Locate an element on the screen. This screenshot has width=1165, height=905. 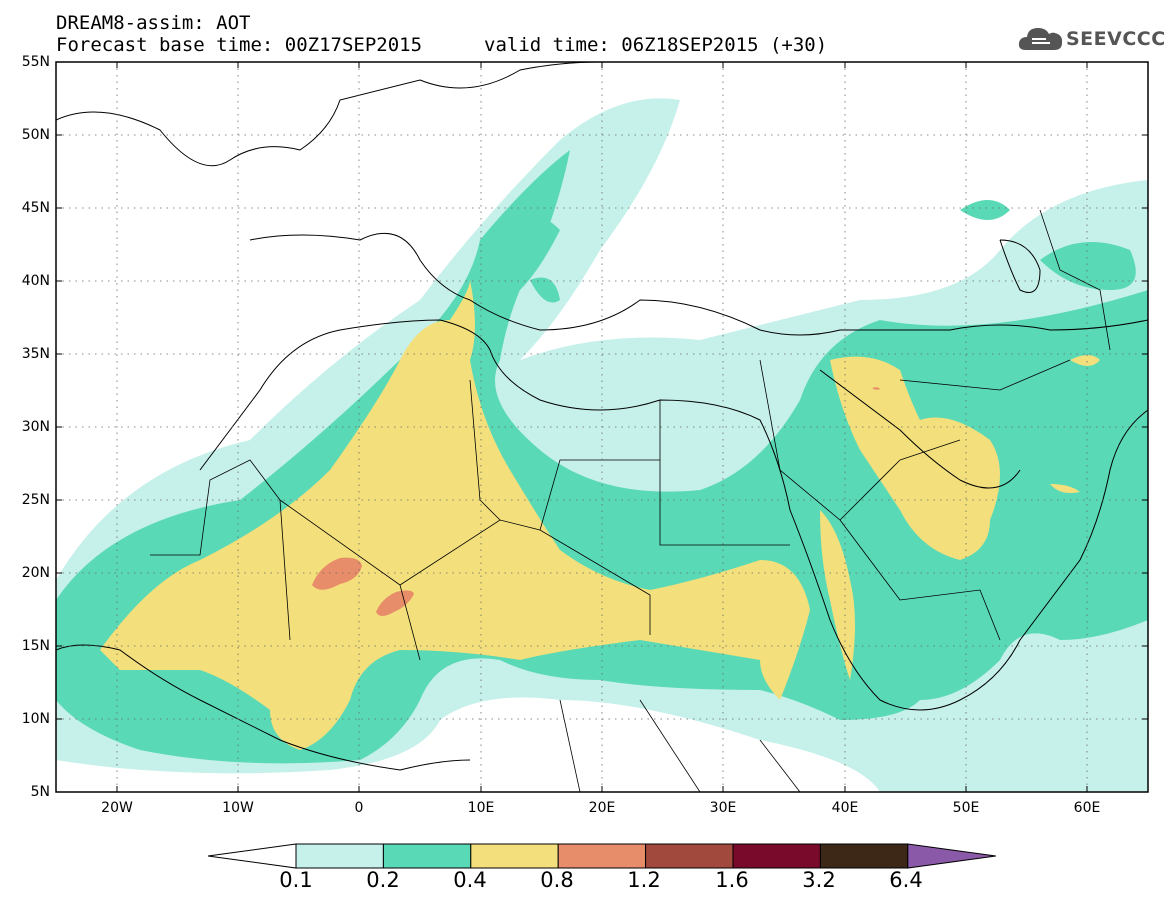
lat-label: 50N is located at coordinates (35, 135).